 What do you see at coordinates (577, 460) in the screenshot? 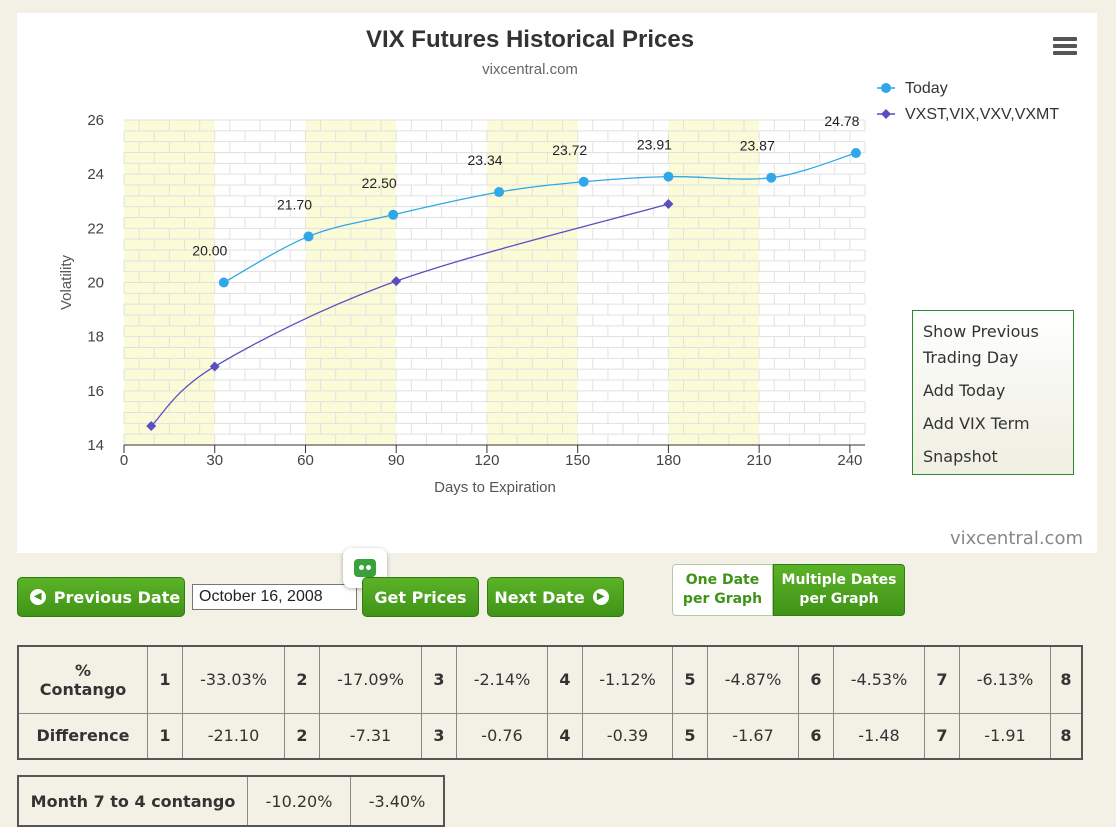
I see `x-tick-label: 150` at bounding box center [577, 460].